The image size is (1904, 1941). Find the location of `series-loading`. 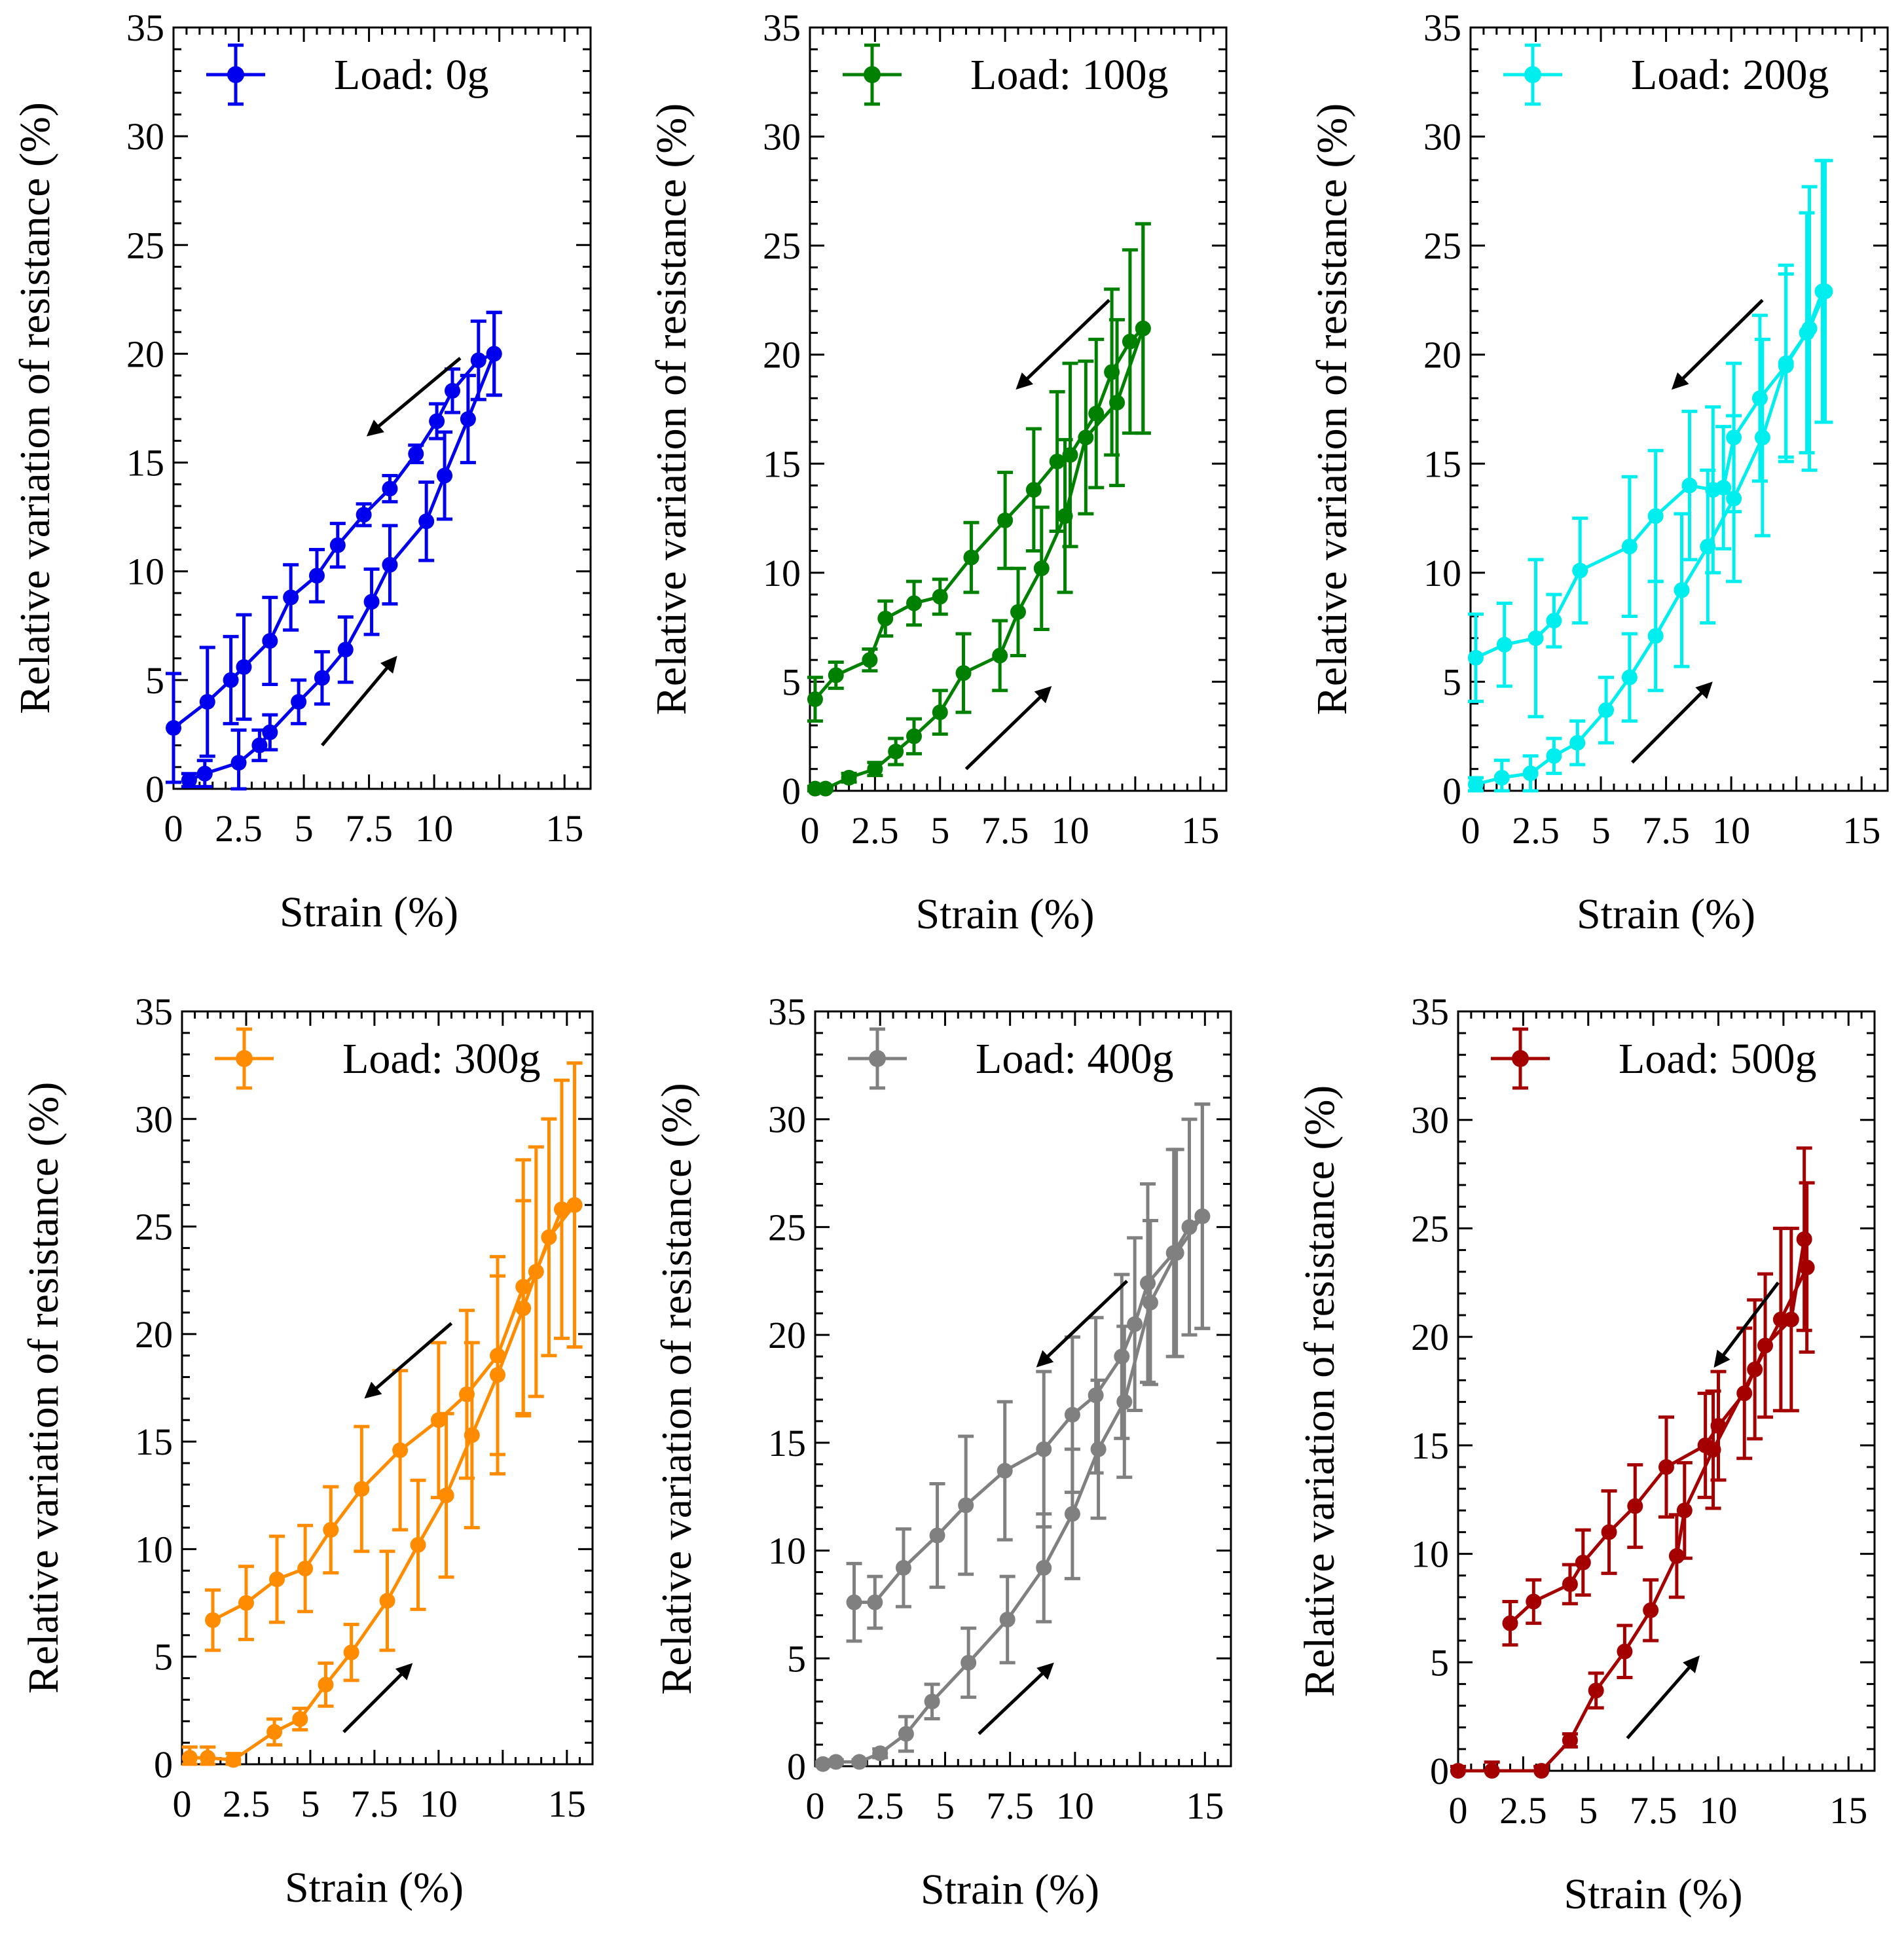

series-loading is located at coordinates (1649, 475).